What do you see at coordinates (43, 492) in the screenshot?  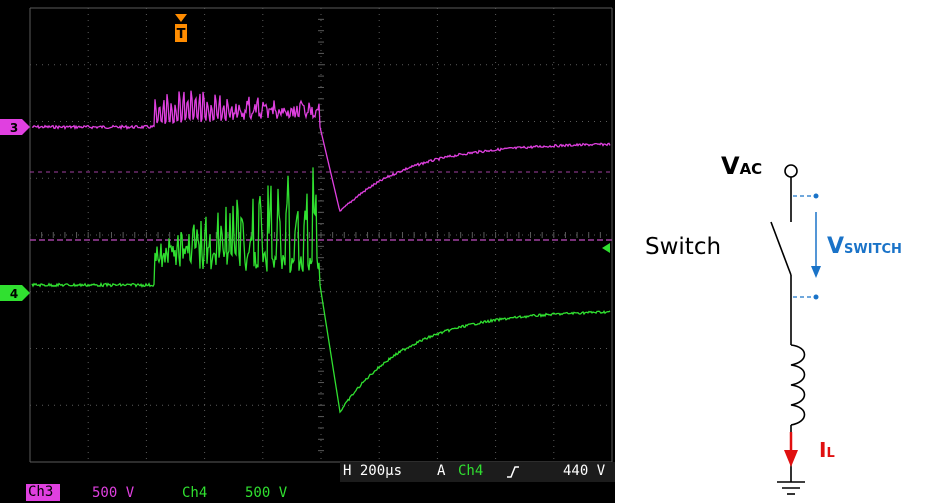 I see `ch3-badge: Ch3` at bounding box center [43, 492].